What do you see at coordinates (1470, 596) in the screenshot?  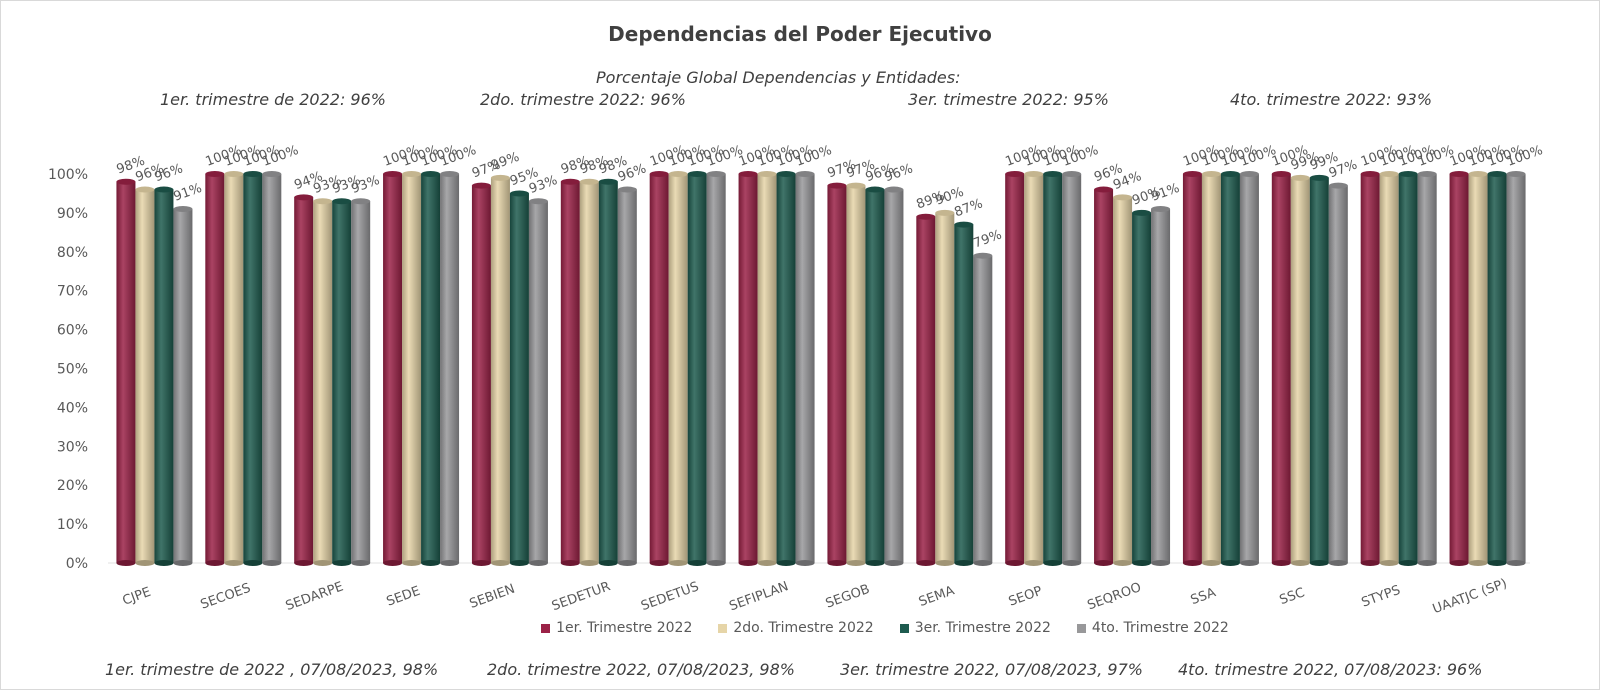 I see `category-label: UAATJC (SP)` at bounding box center [1470, 596].